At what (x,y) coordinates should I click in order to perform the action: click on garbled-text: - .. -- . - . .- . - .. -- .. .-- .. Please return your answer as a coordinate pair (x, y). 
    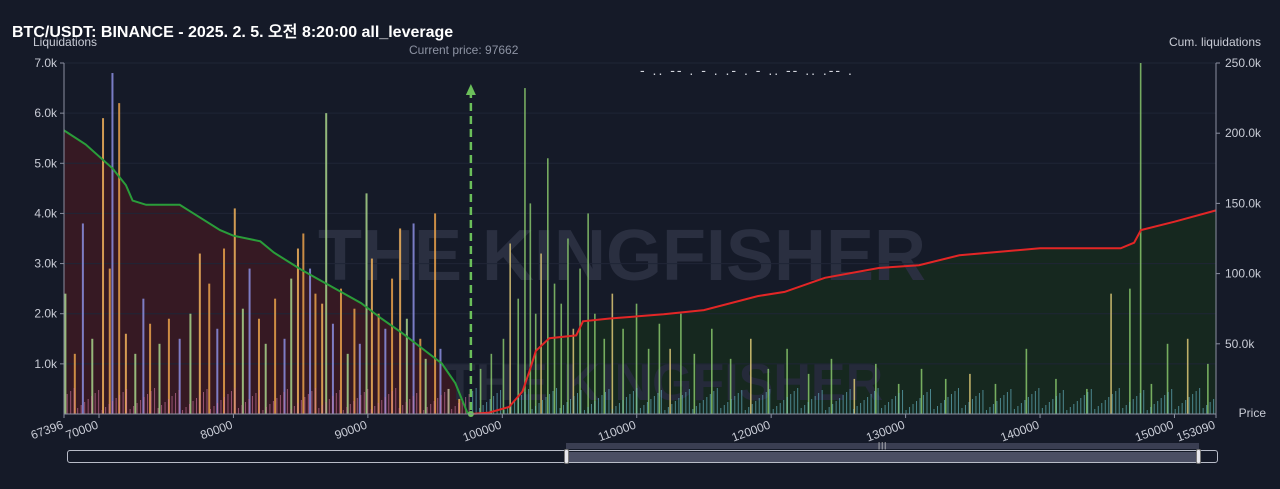
    Looking at the image, I should click on (747, 70).